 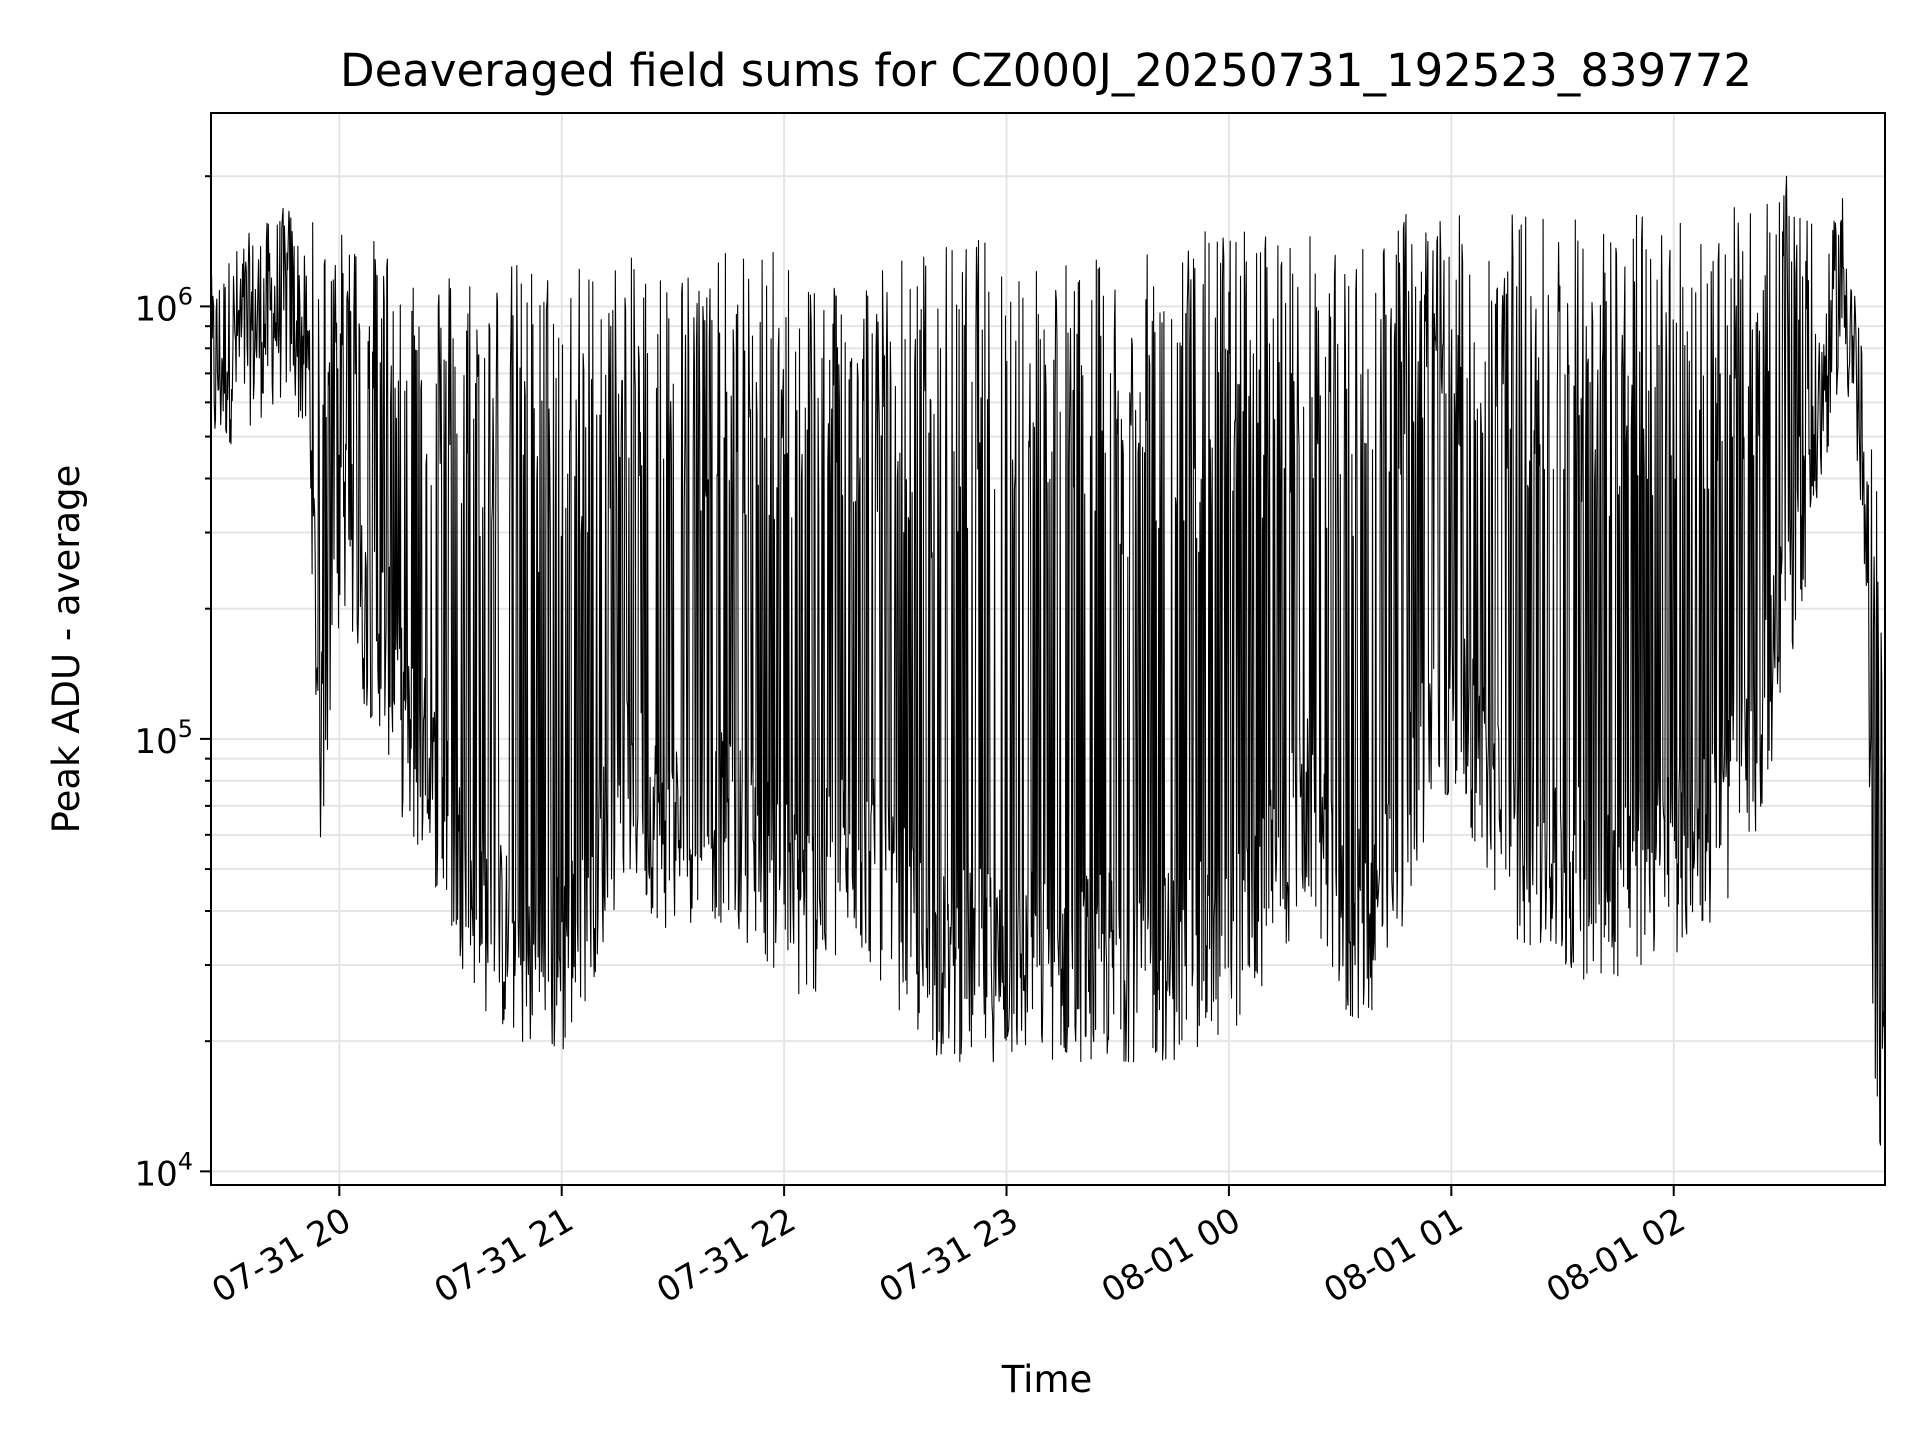 What do you see at coordinates (163, 1170) in the screenshot?
I see `y-tick-label: 10⁴` at bounding box center [163, 1170].